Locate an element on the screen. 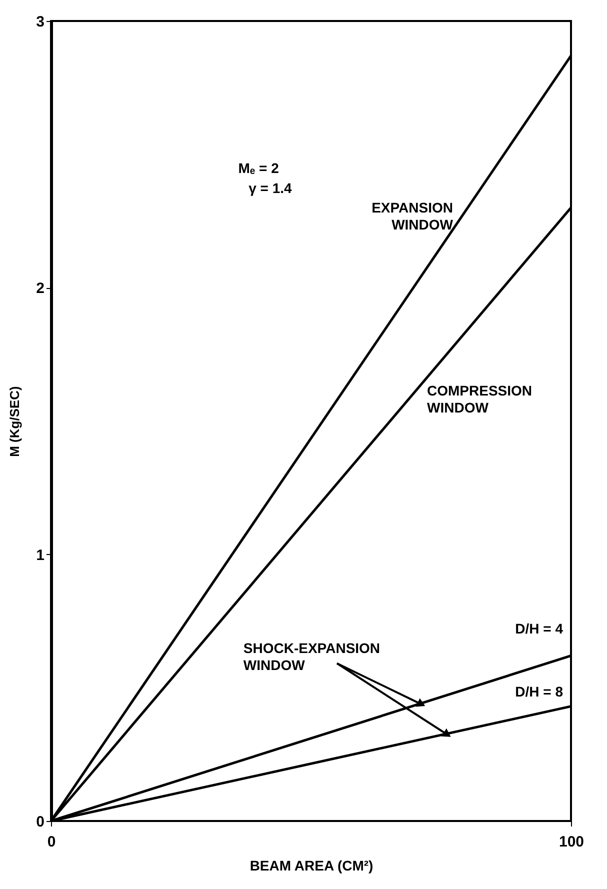  x-axis-title: BEAM AREA (CM²) is located at coordinates (312, 866).